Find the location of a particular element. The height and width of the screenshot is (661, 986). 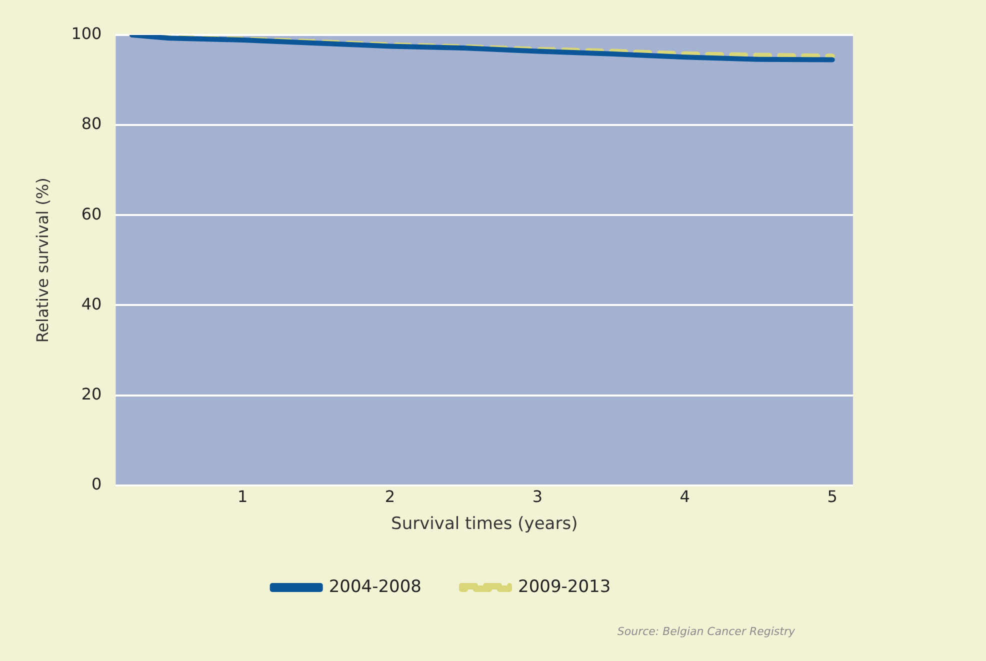

x-axis-title: Survival times (years) is located at coordinates (484, 524).